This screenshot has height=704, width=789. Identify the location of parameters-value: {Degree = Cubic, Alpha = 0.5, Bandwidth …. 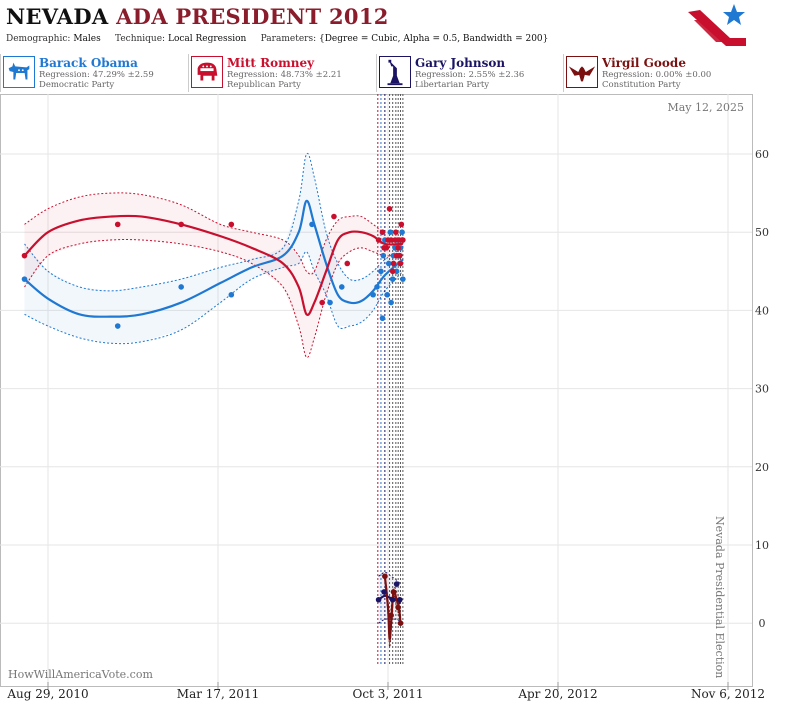
(433, 39).